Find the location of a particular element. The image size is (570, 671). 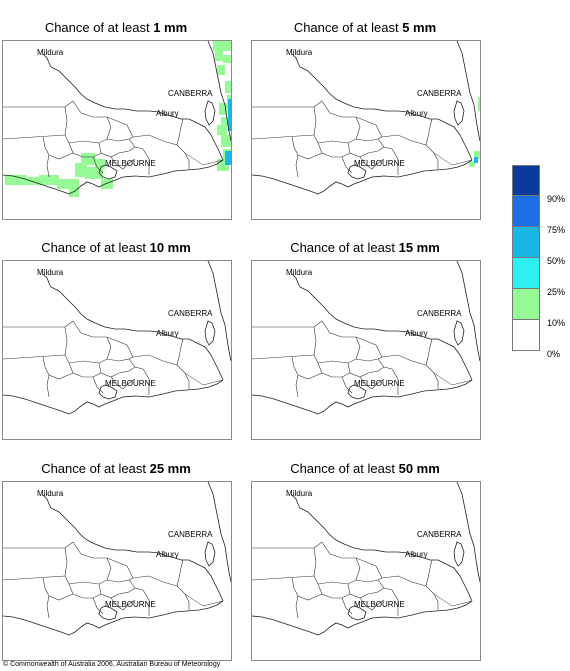

nsw-coast is located at coordinates (219, 532).